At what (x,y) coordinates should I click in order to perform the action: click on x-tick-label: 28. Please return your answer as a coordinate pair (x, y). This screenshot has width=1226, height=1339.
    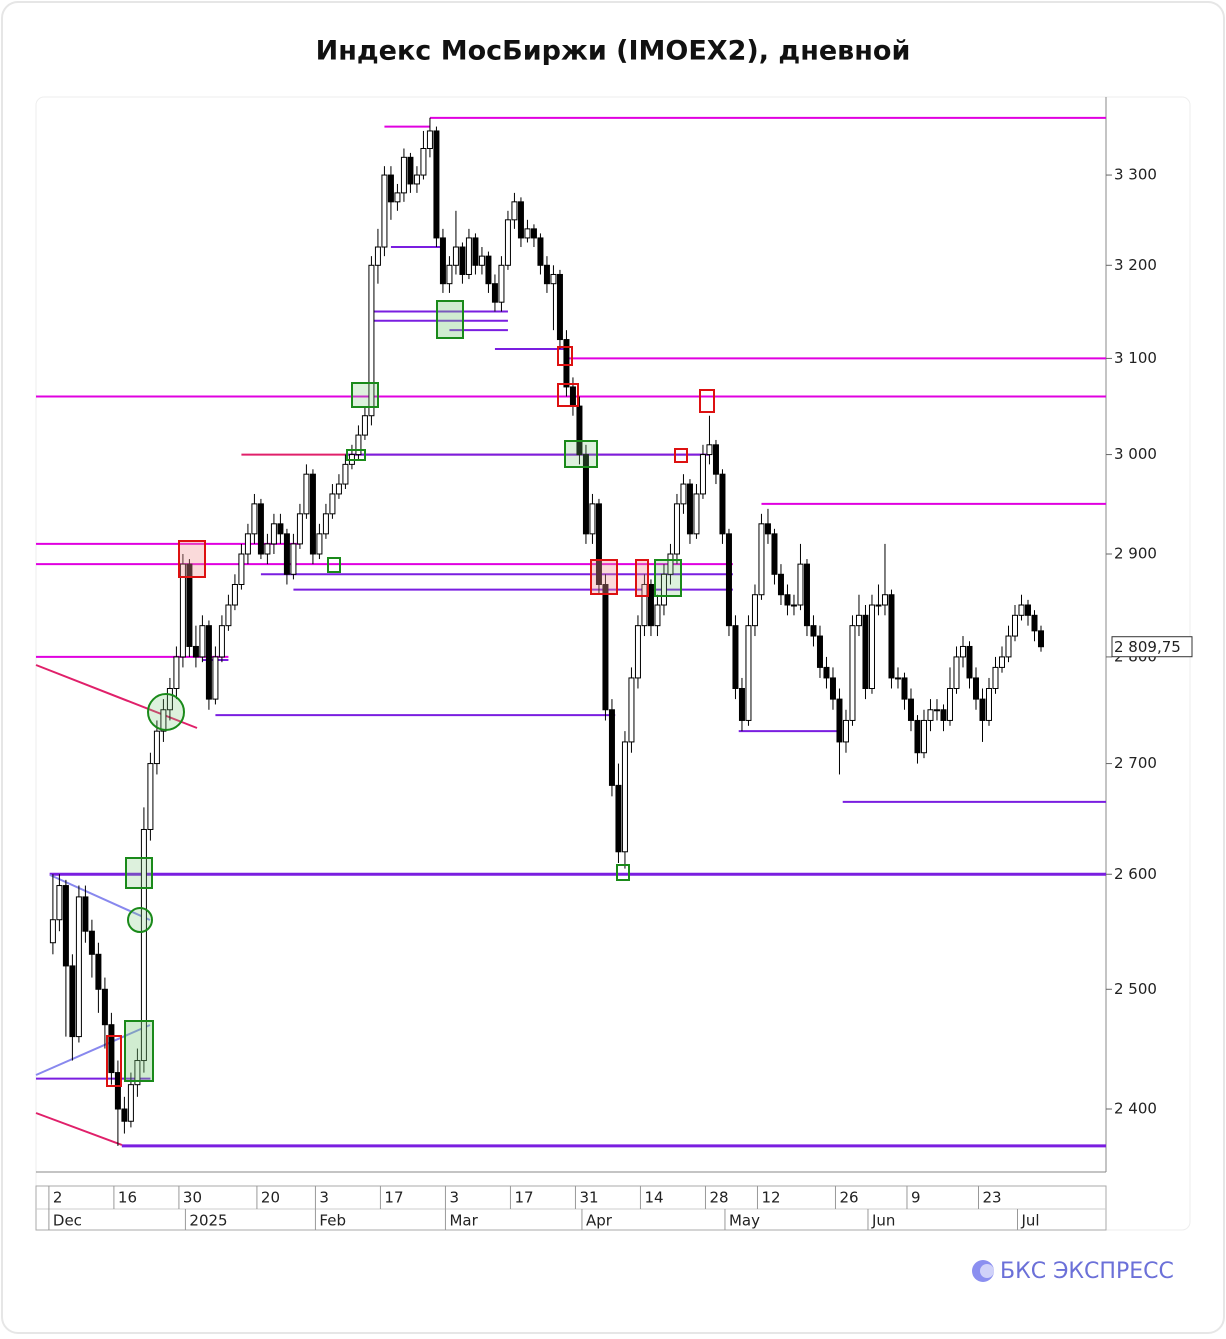
    Looking at the image, I should click on (718, 1198).